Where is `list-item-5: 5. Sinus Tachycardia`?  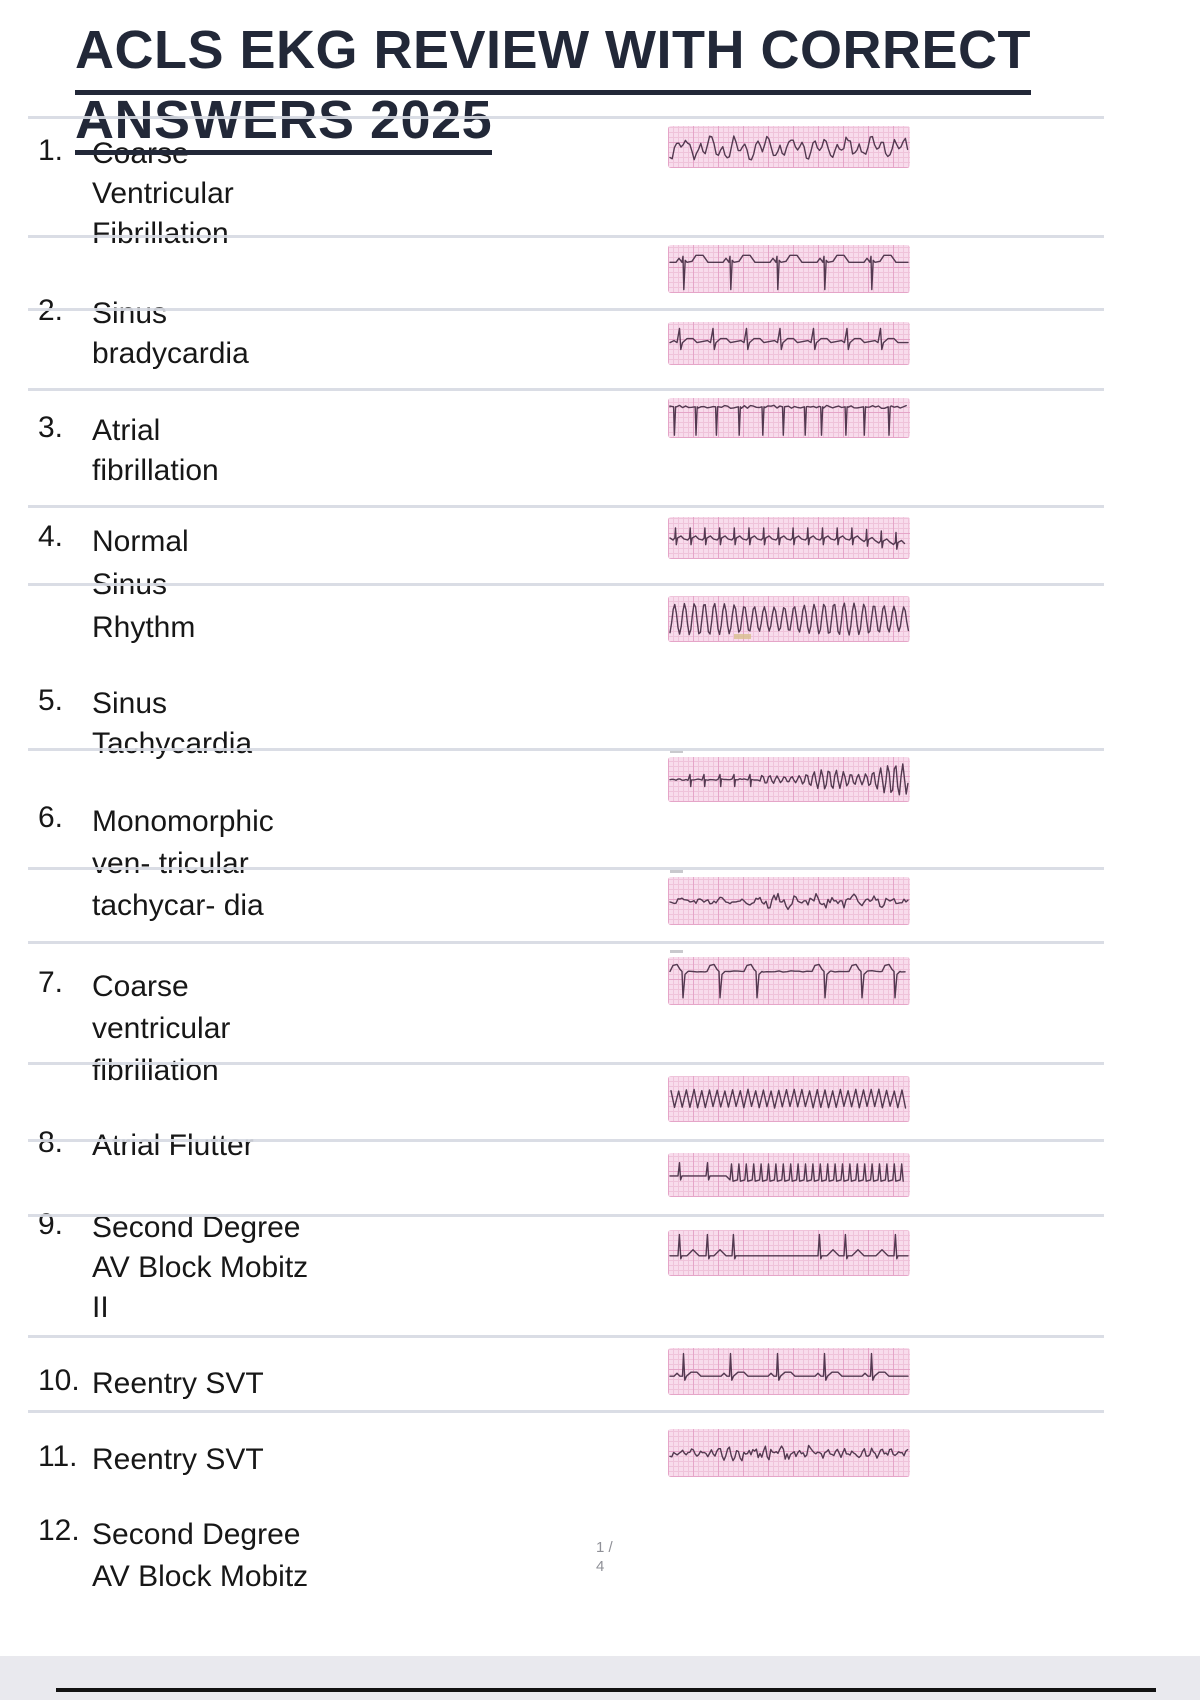 list-item-5: 5. Sinus Tachycardia is located at coordinates (145, 724).